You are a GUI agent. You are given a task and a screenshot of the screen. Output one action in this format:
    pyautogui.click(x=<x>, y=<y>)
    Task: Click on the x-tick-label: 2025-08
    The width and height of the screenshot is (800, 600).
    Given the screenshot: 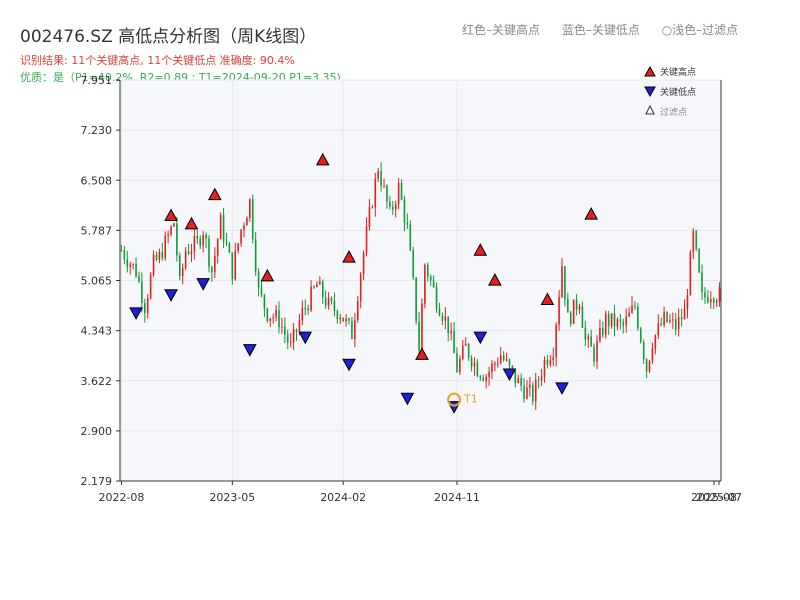 What is the action you would take?
    pyautogui.click(x=714, y=497)
    